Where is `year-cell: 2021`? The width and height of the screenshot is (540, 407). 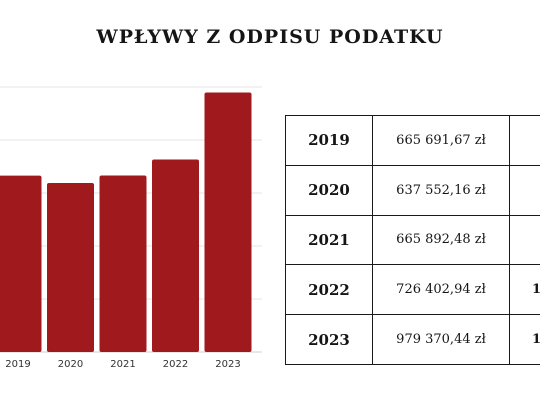 year-cell: 2021 is located at coordinates (329, 240).